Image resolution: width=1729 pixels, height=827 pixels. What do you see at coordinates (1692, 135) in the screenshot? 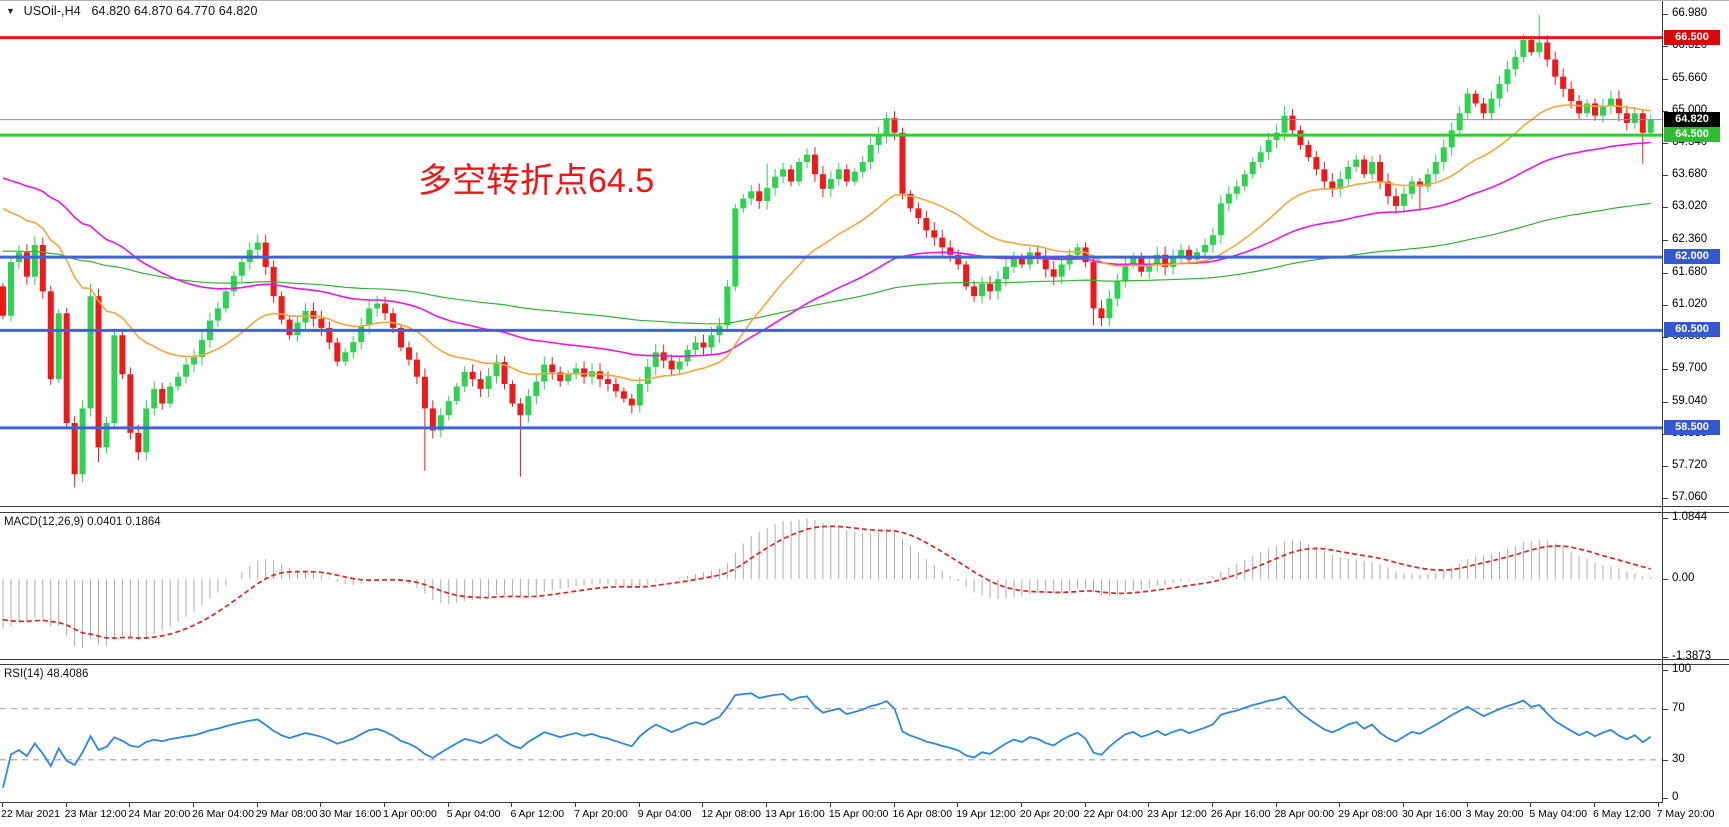
I see `price-badge-64.500: 64.500` at bounding box center [1692, 135].